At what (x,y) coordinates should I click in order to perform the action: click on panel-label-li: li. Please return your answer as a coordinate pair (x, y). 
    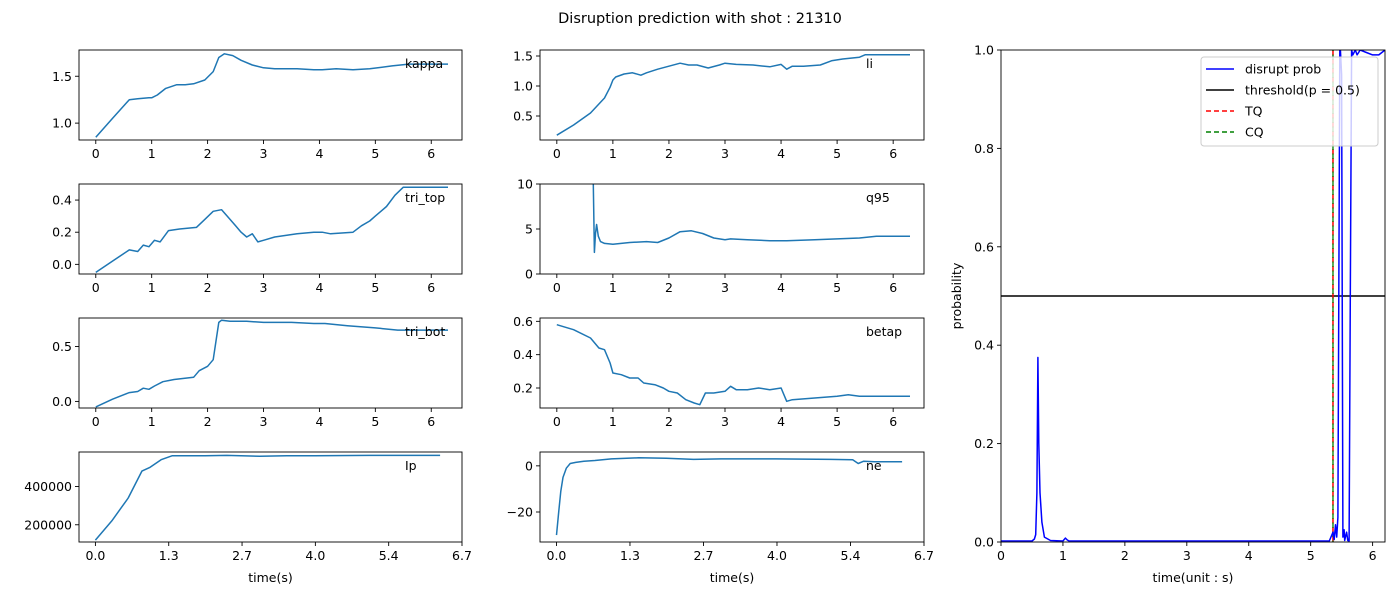
    Looking at the image, I should click on (869, 63).